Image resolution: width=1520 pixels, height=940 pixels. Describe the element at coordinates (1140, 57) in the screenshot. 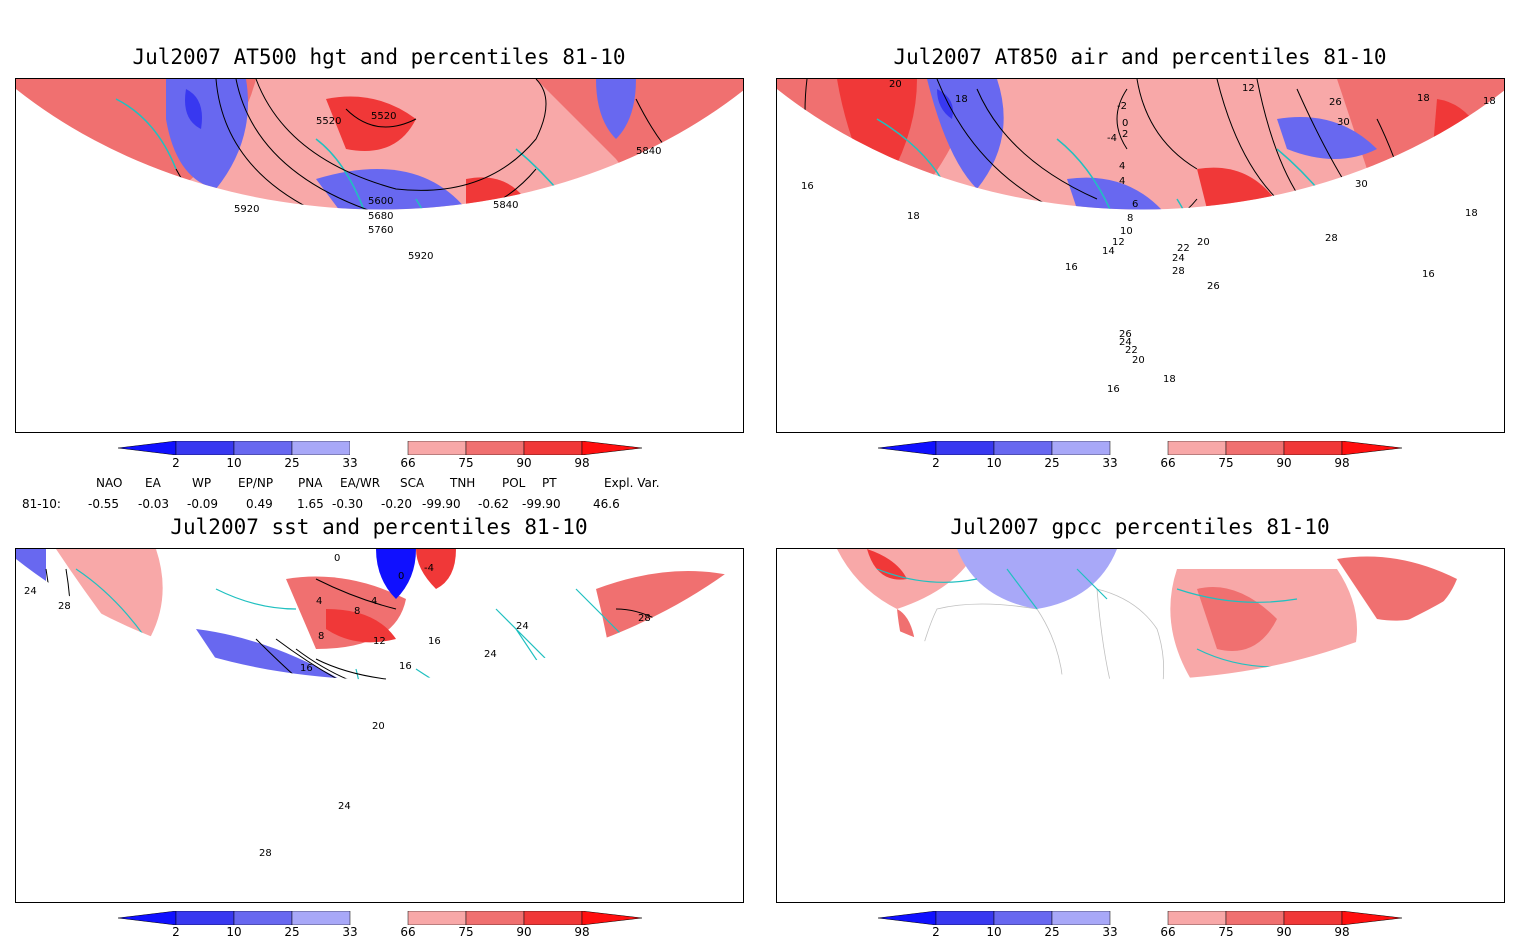

I see `panel2-title: Jul2007 AT850 air and percentiles 81-10` at that location.